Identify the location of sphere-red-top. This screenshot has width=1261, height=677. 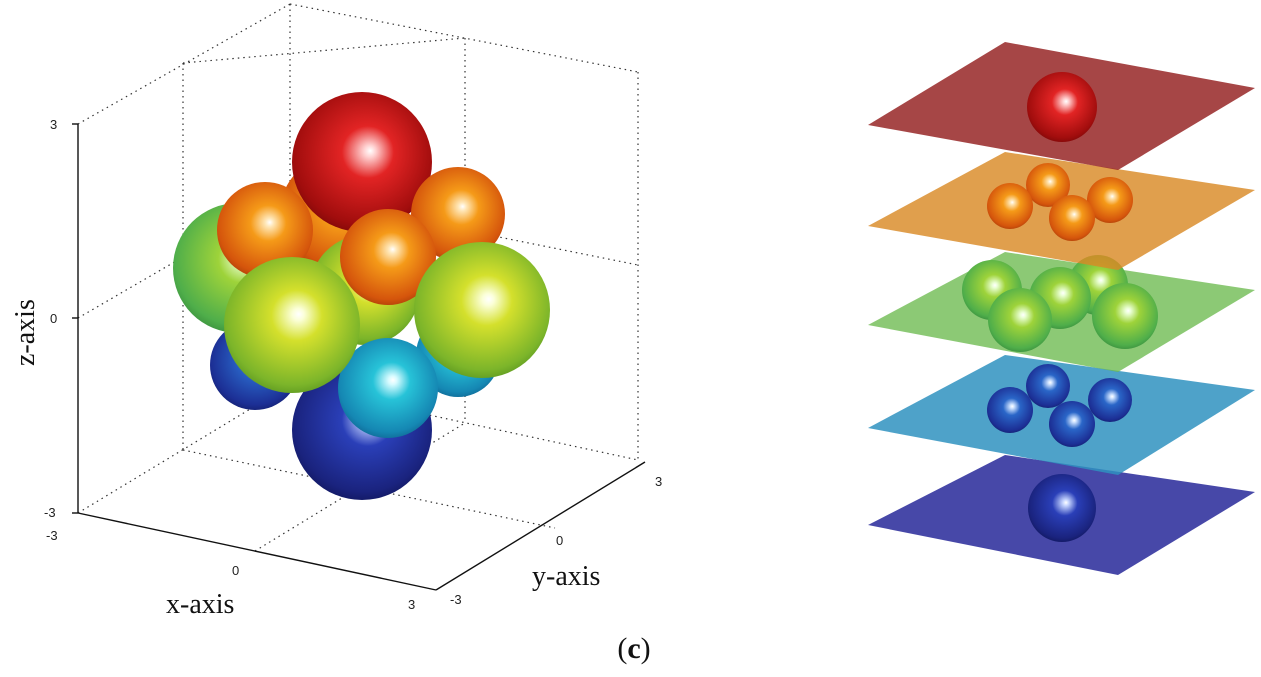
(362, 162).